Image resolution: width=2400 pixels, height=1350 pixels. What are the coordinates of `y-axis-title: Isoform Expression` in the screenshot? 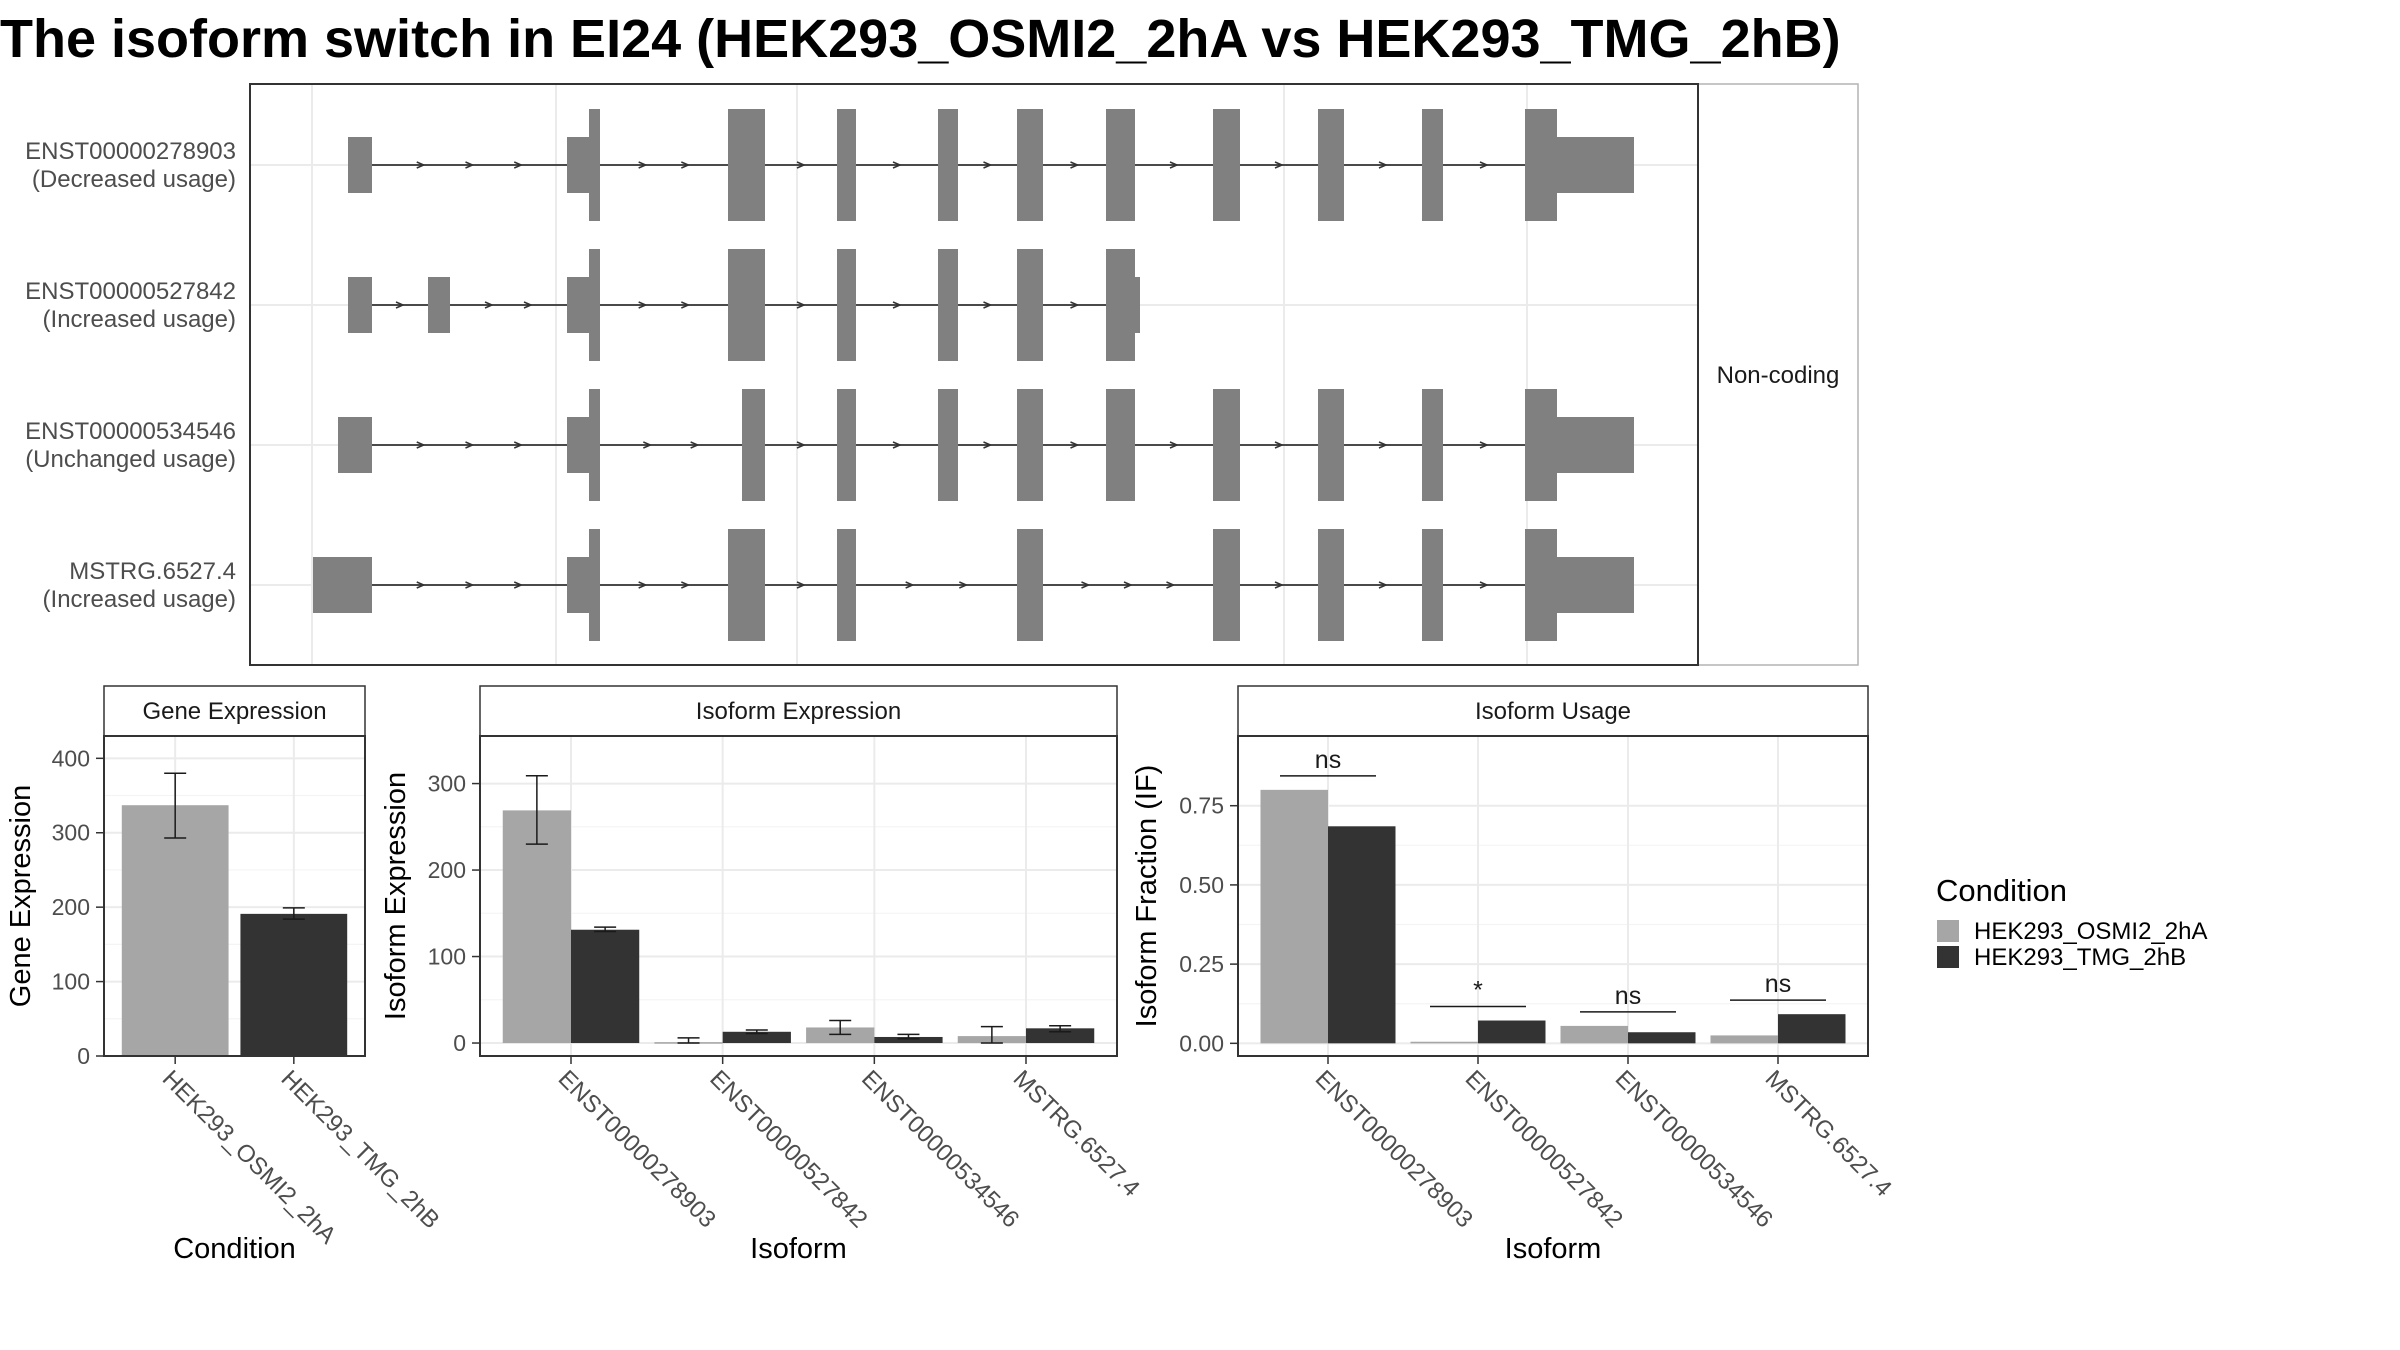 It's located at (396, 896).